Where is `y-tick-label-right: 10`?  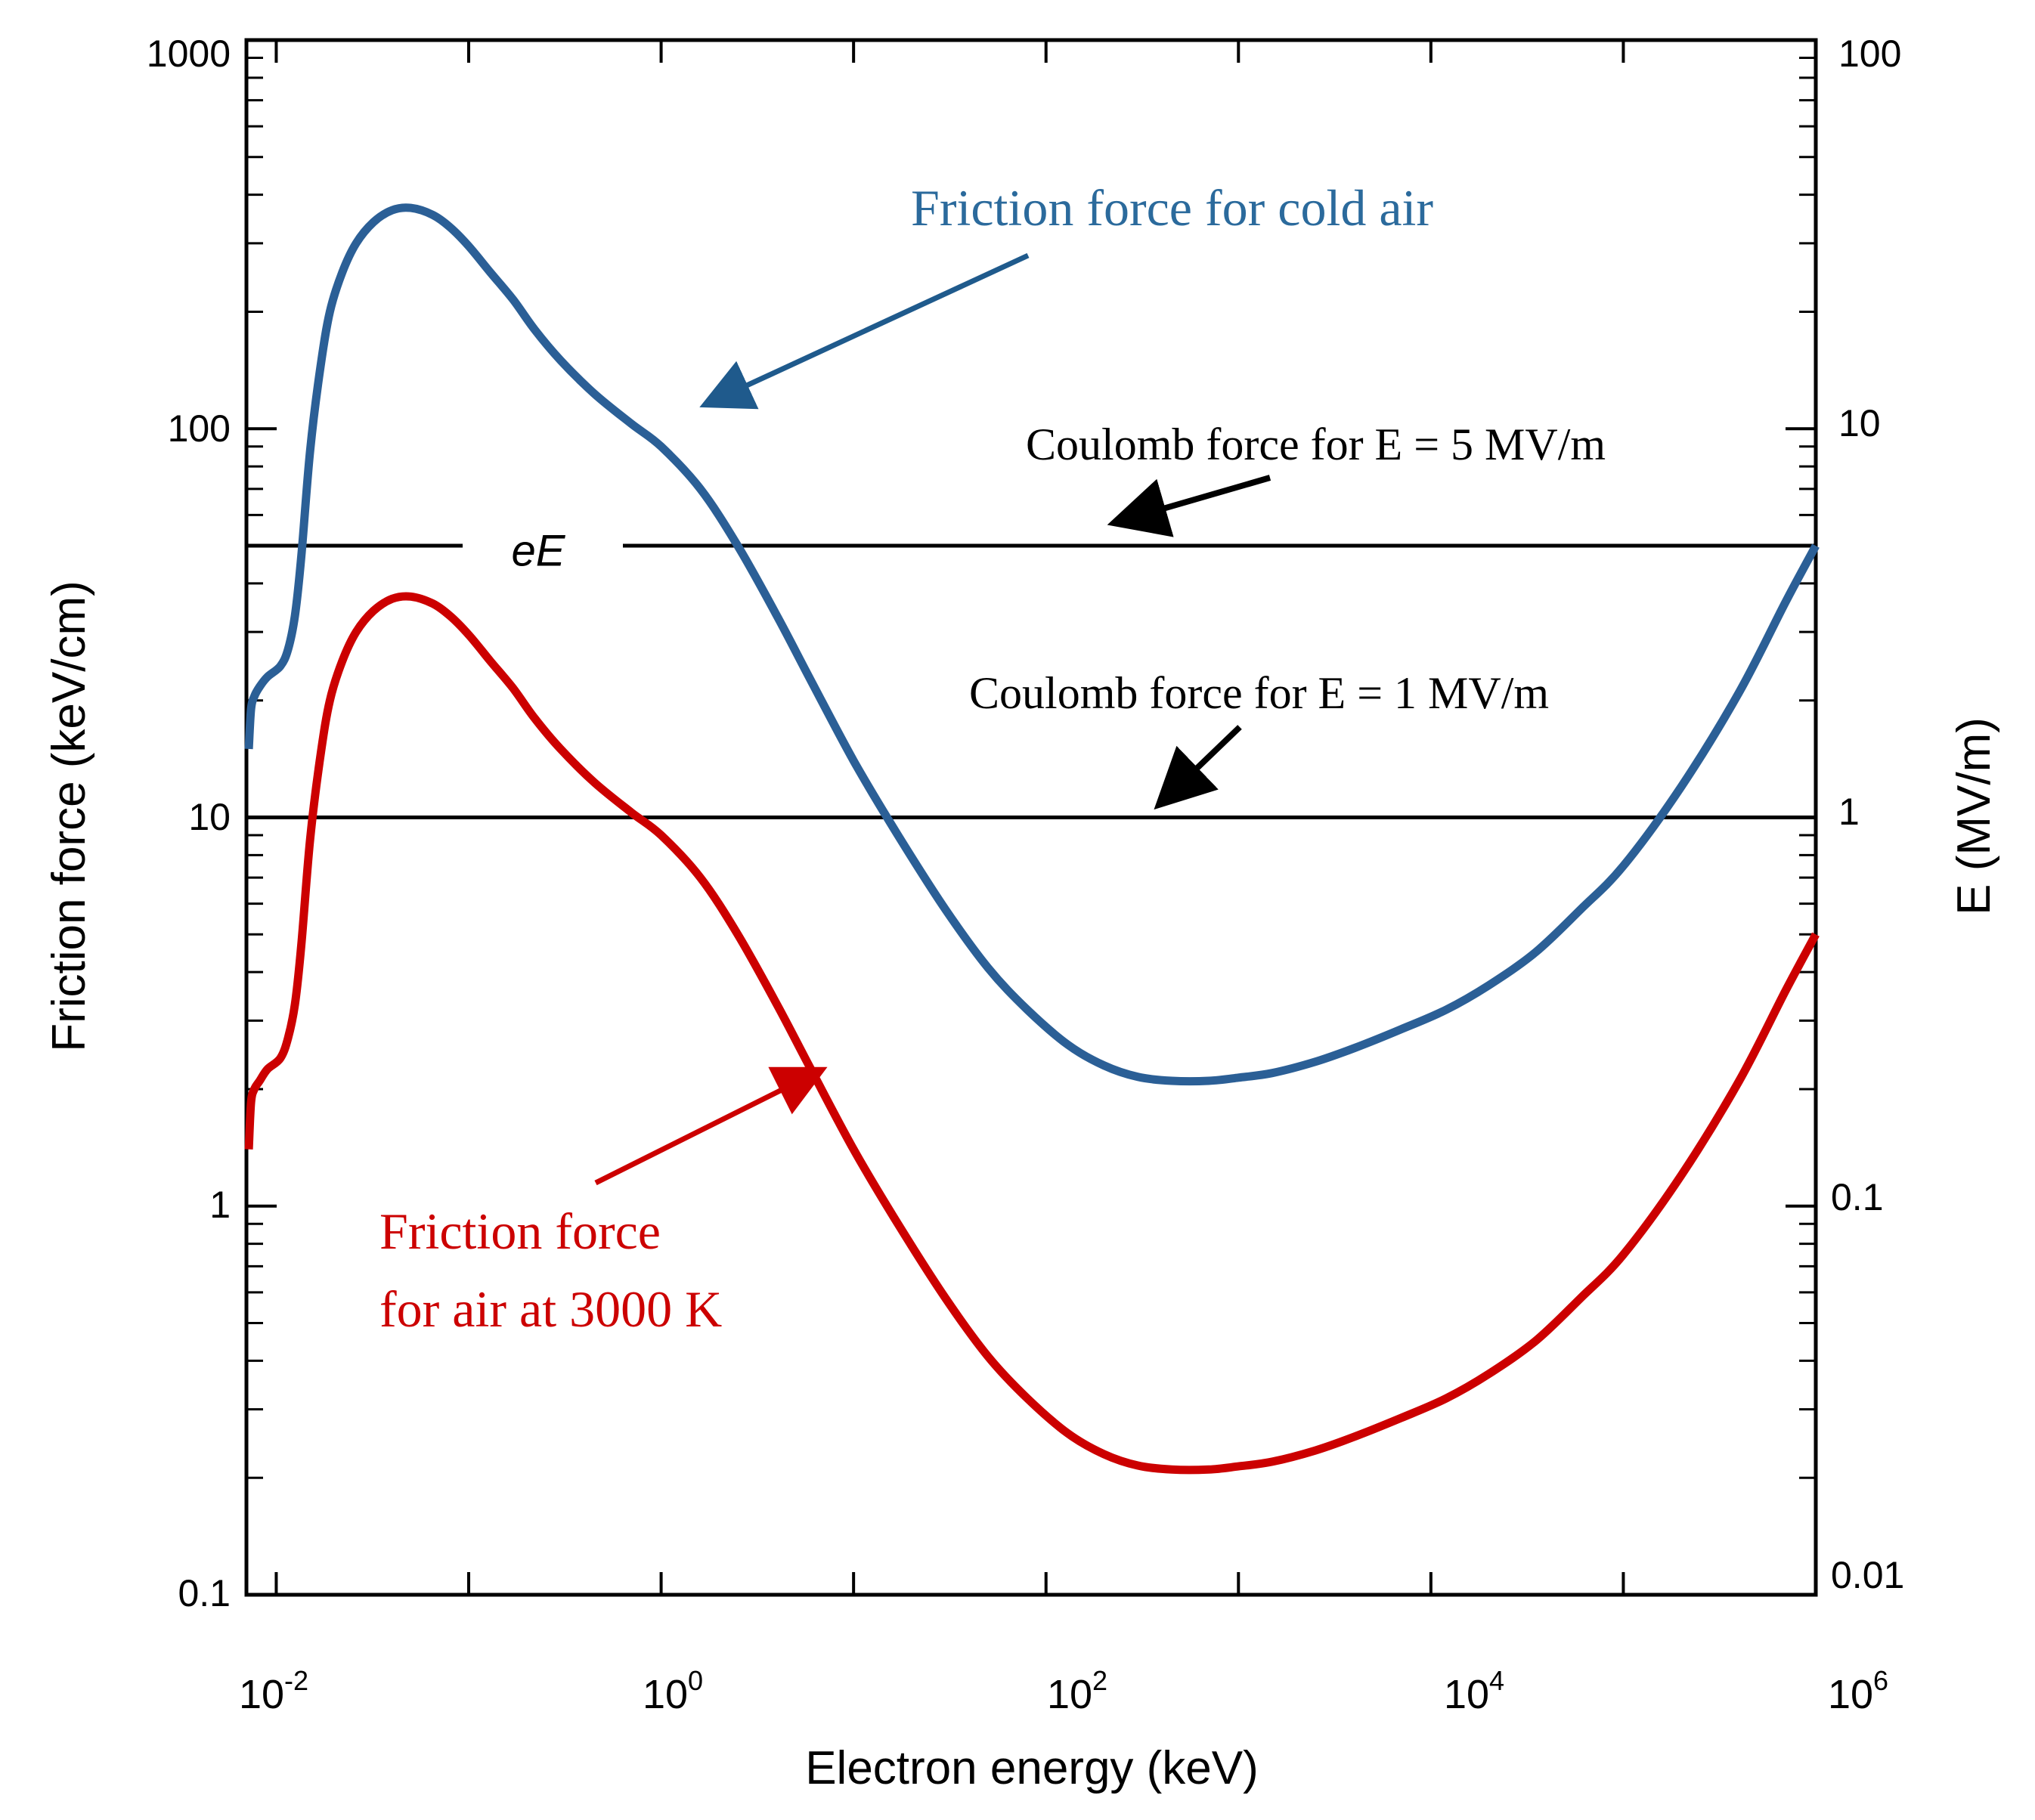
y-tick-label-right: 10 is located at coordinates (1859, 423).